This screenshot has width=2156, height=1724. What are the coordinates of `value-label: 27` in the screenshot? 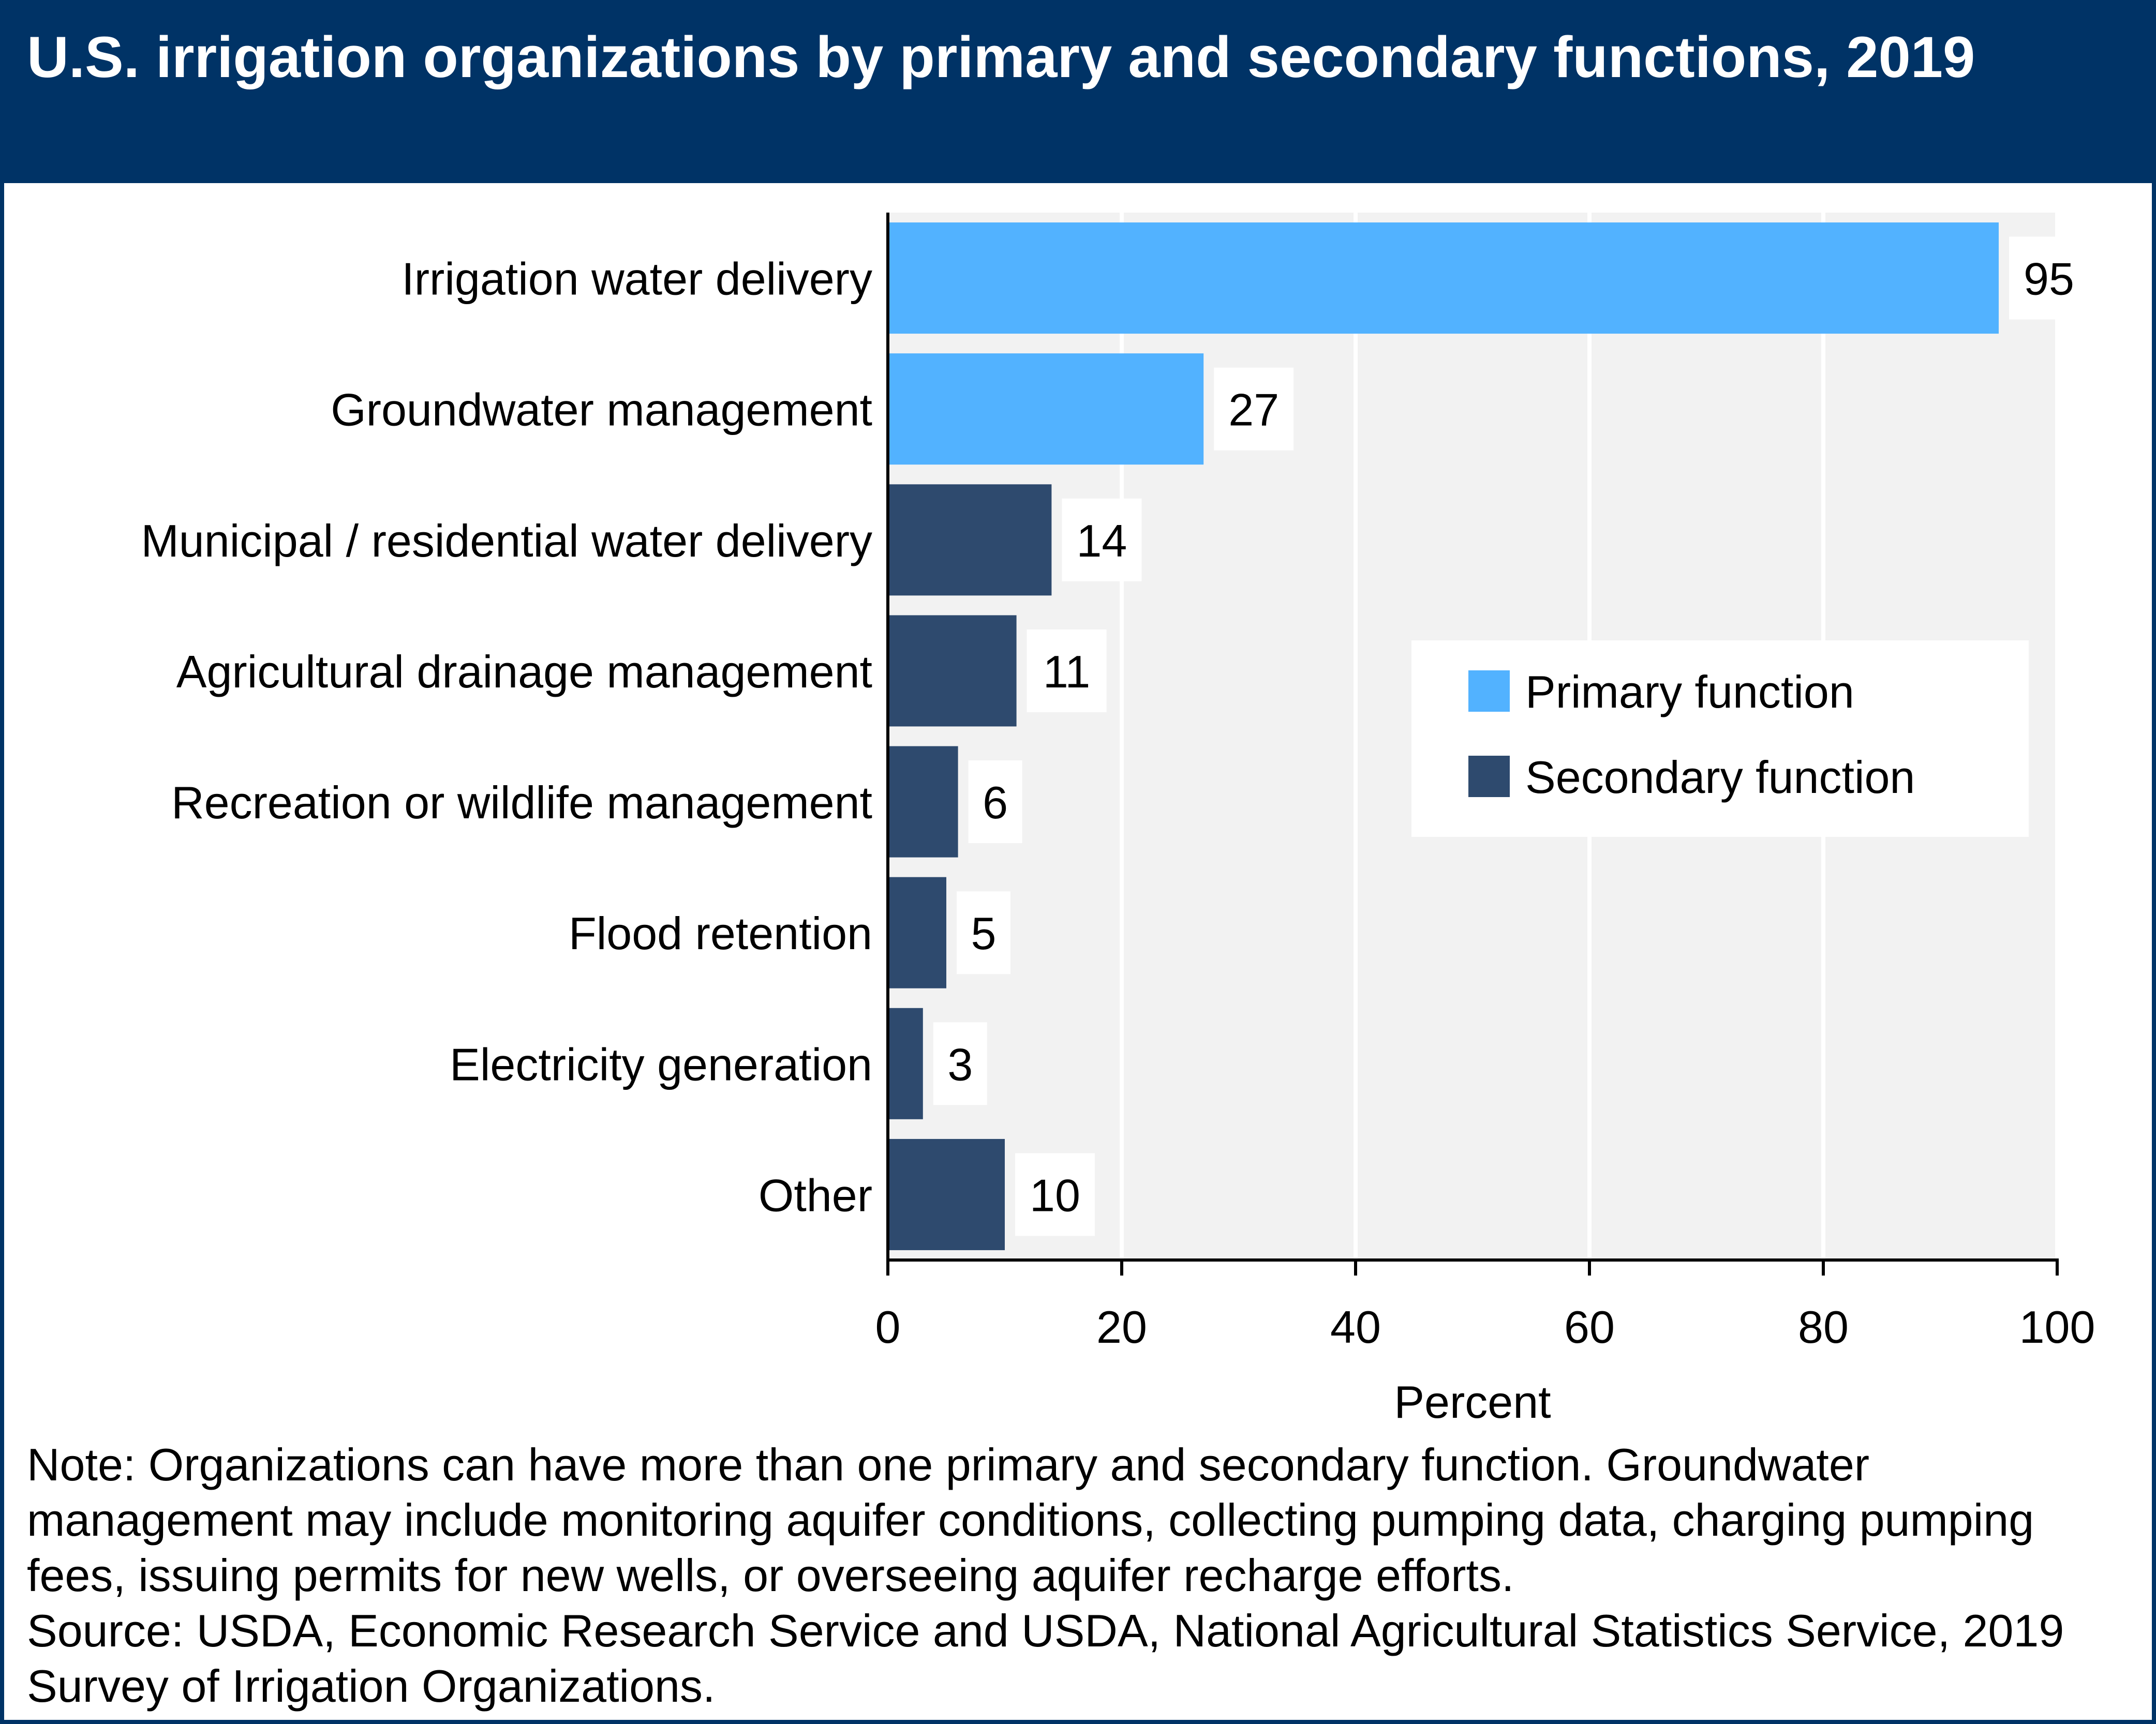 It's located at (1253, 410).